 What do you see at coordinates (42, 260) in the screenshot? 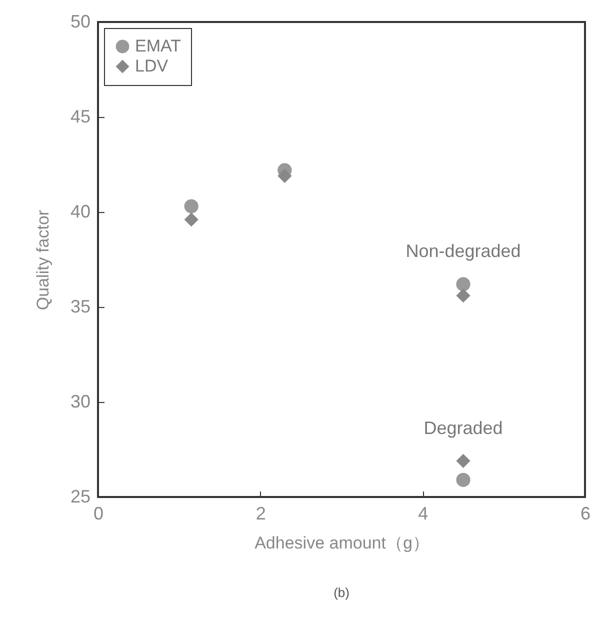
I see `y-axis-title: Quality factor` at bounding box center [42, 260].